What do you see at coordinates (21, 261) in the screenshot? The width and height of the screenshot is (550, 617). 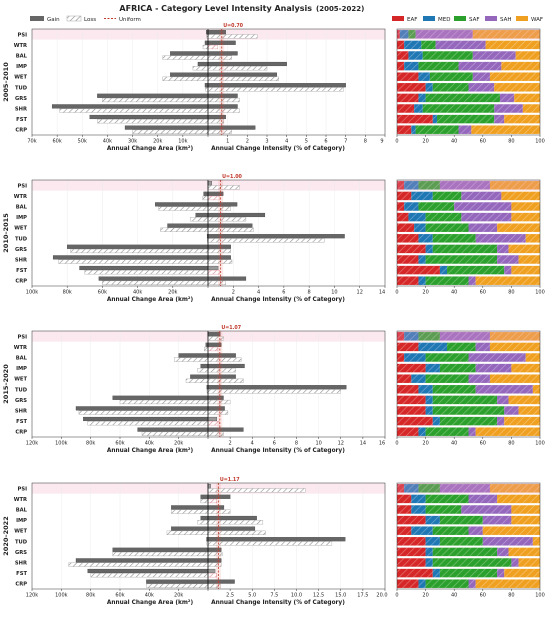 I see `category-label-shr: SHR` at bounding box center [21, 261].